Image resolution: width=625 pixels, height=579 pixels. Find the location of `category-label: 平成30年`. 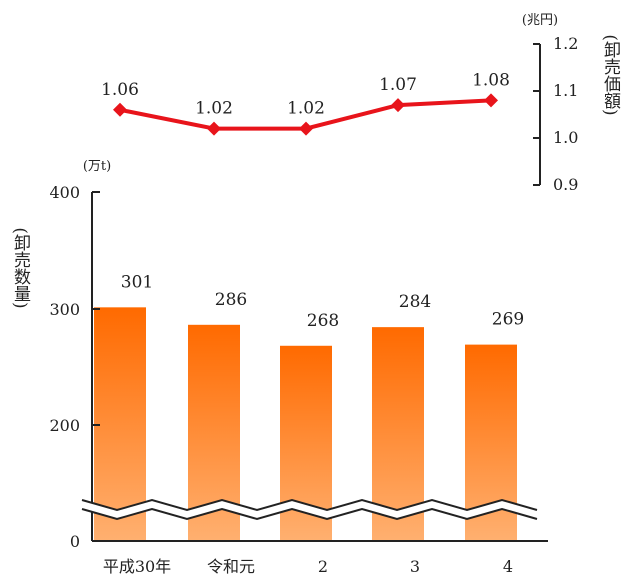

category-label: 平成30年 is located at coordinates (137, 566).